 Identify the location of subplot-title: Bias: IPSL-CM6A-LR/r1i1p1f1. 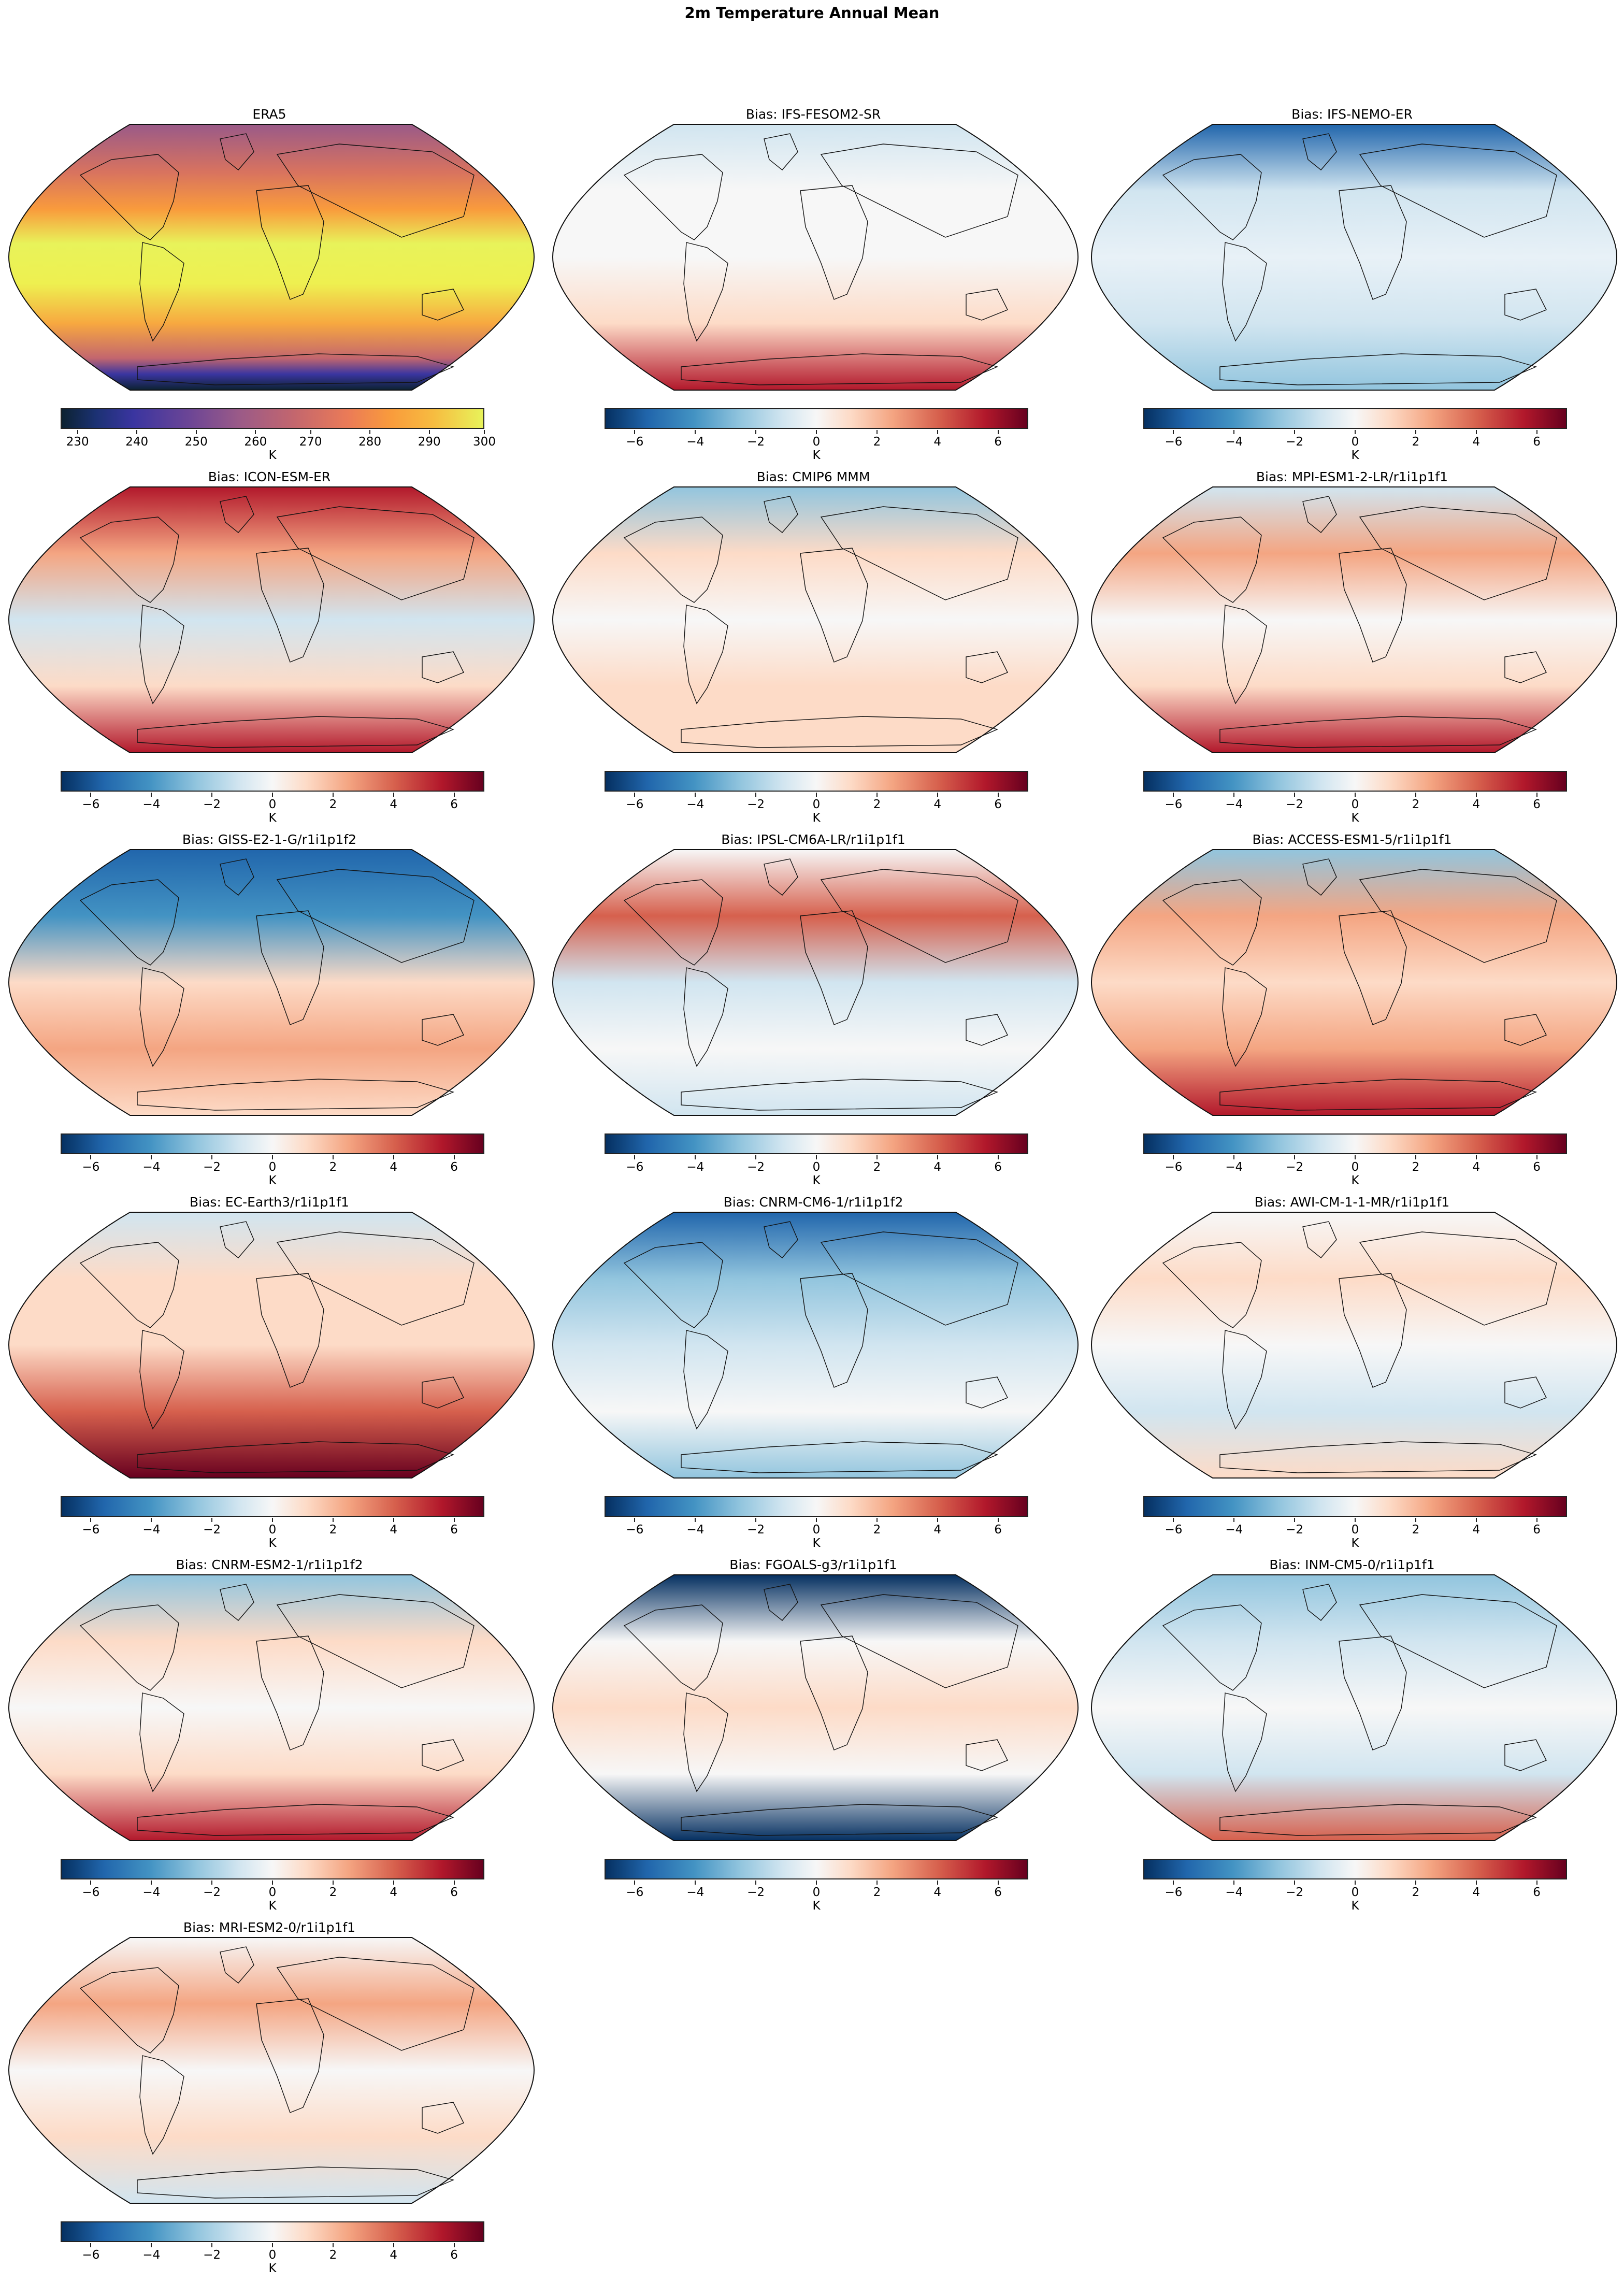
(814, 839).